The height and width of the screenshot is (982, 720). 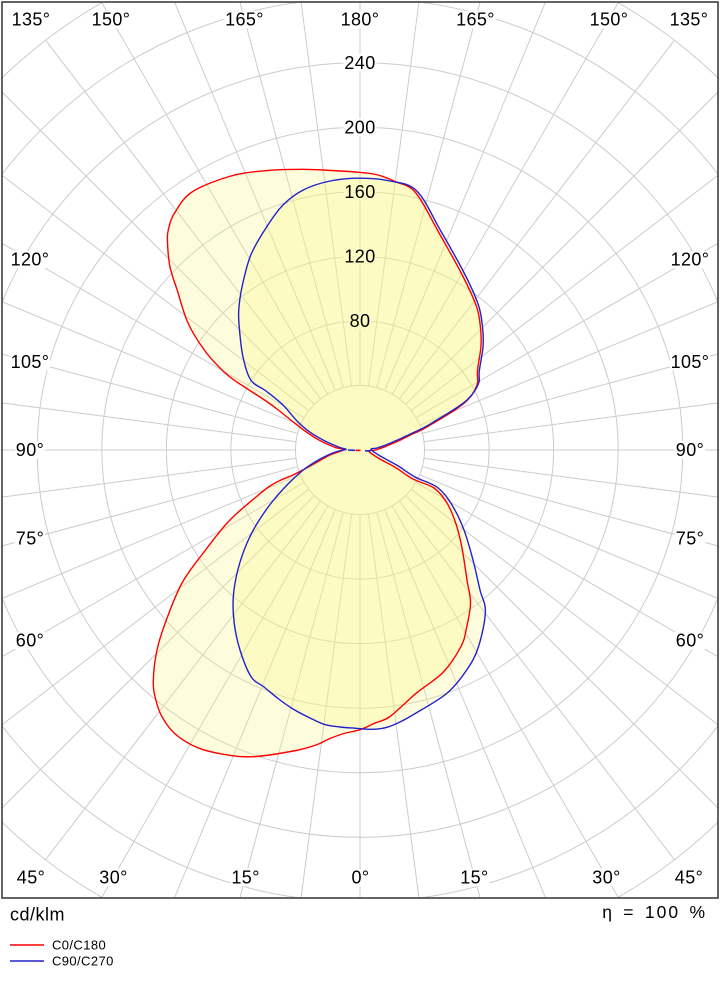 I want to click on svg-text: C0/C180, so click(x=79, y=945).